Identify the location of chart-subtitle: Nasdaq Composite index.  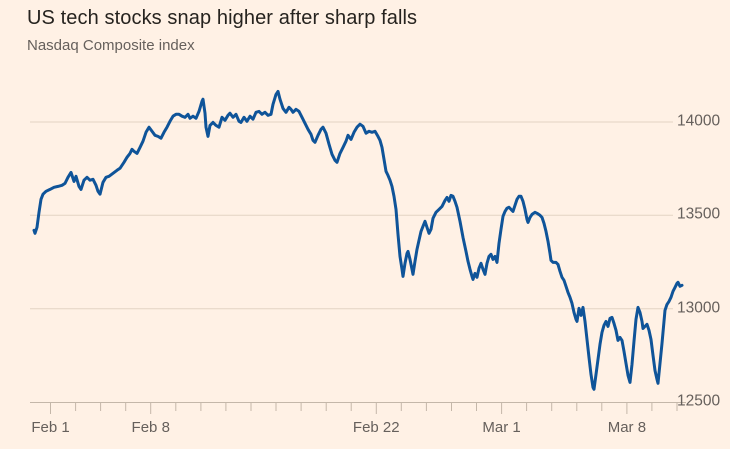
(111, 45).